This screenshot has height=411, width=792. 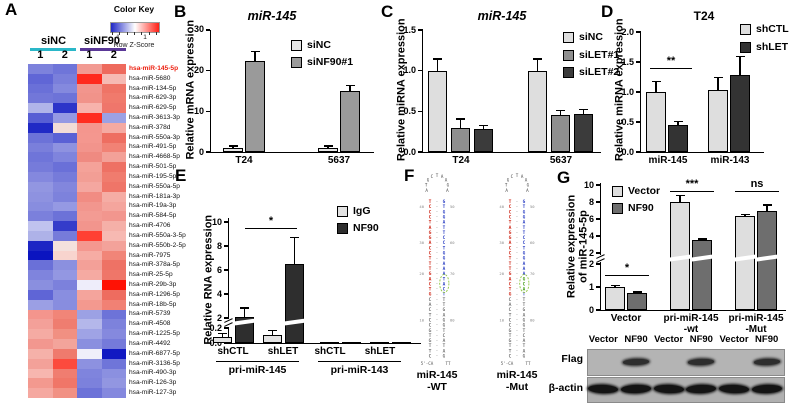 I want to click on y-tick-label: 0.0, so click(x=409, y=151).